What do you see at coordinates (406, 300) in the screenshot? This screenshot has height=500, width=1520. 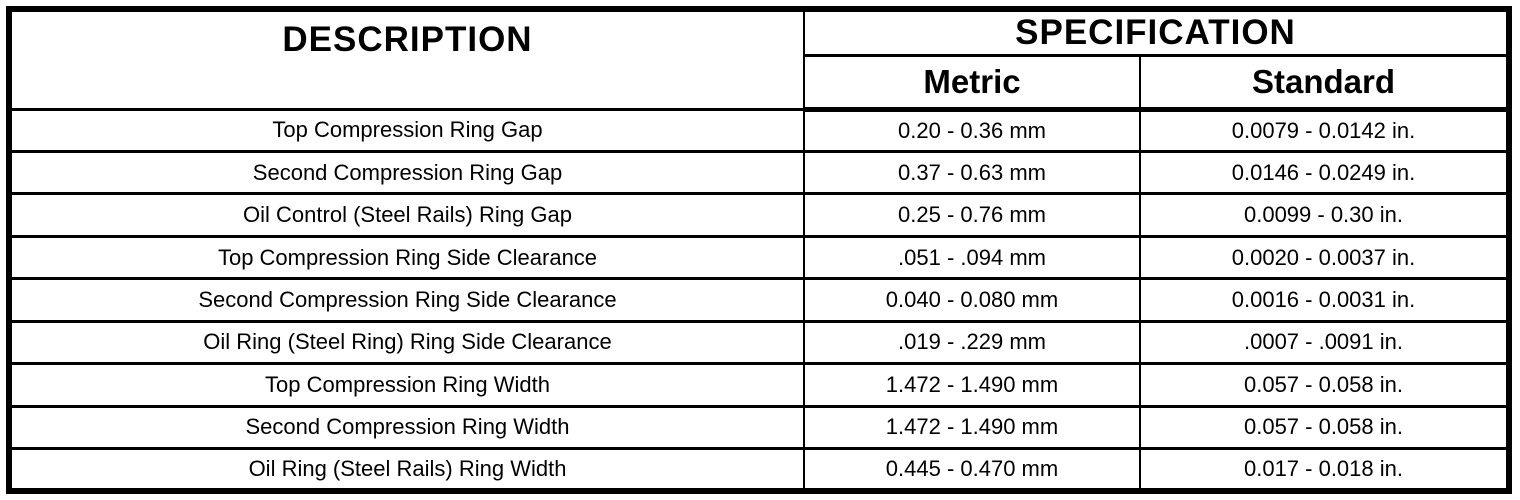 I see `cell-description: Second Compression Ring Side Clearance` at bounding box center [406, 300].